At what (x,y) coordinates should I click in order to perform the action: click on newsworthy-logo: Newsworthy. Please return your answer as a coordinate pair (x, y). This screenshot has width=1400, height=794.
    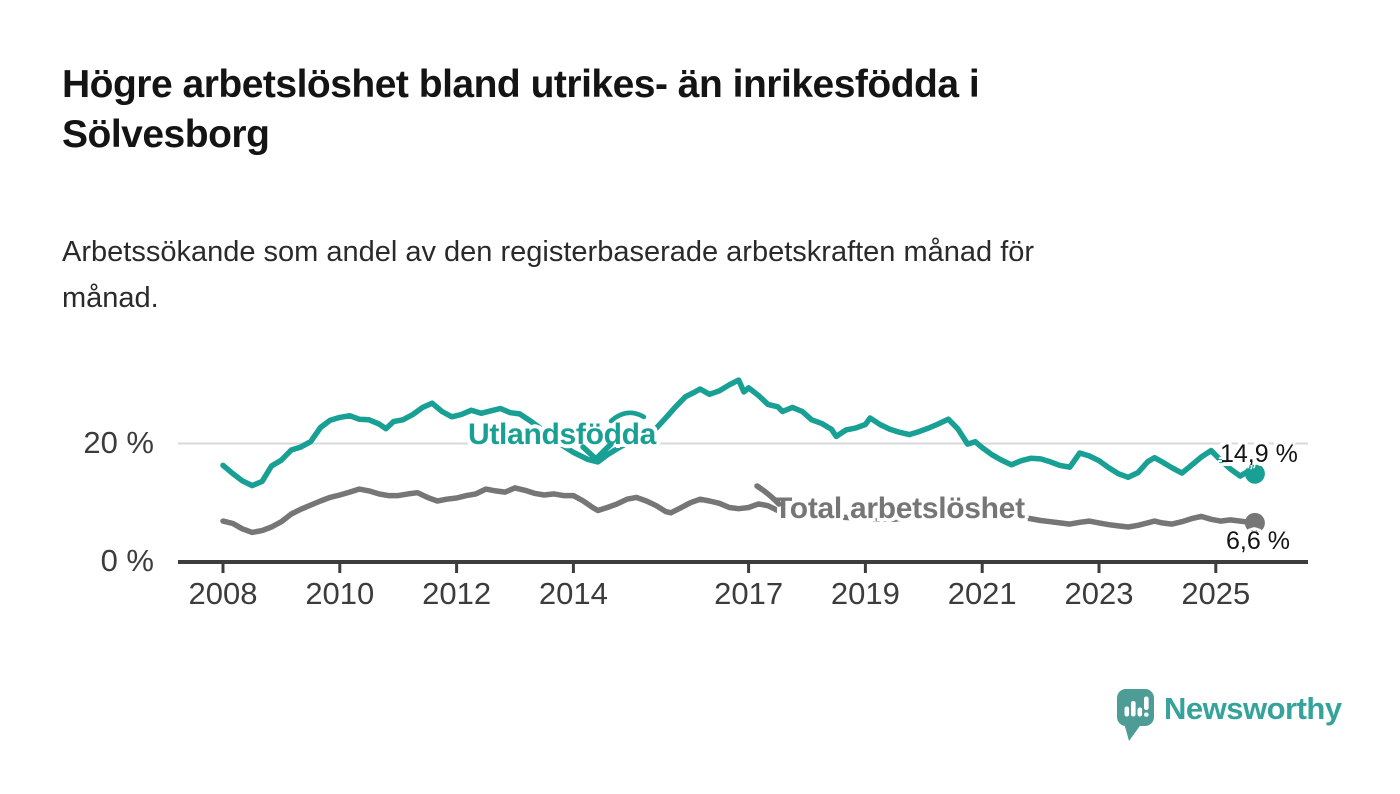
    Looking at the image, I should click on (1232, 716).